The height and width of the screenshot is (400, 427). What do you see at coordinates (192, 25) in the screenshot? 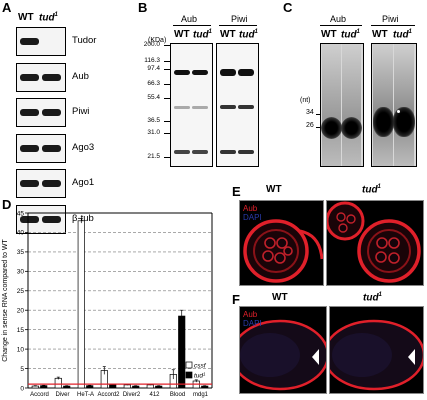
I see `panel-b-aub-line` at bounding box center [192, 25].